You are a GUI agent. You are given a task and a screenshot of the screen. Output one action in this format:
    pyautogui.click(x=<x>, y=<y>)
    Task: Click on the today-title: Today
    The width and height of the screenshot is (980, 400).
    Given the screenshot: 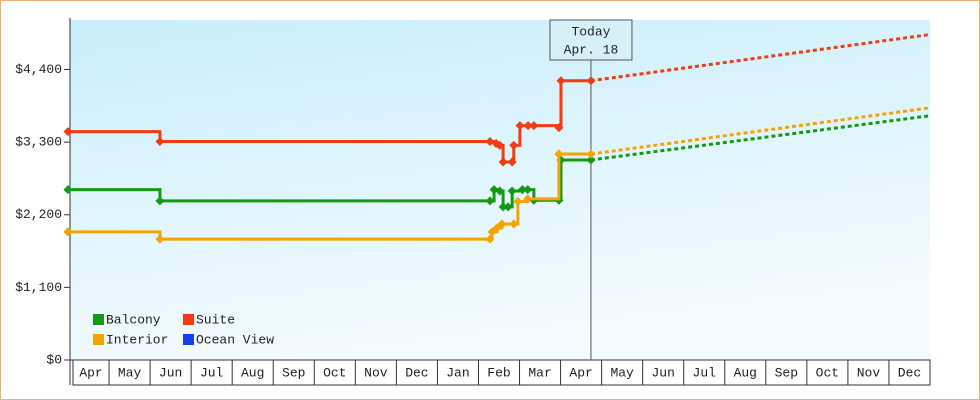 What is the action you would take?
    pyautogui.click(x=590, y=31)
    